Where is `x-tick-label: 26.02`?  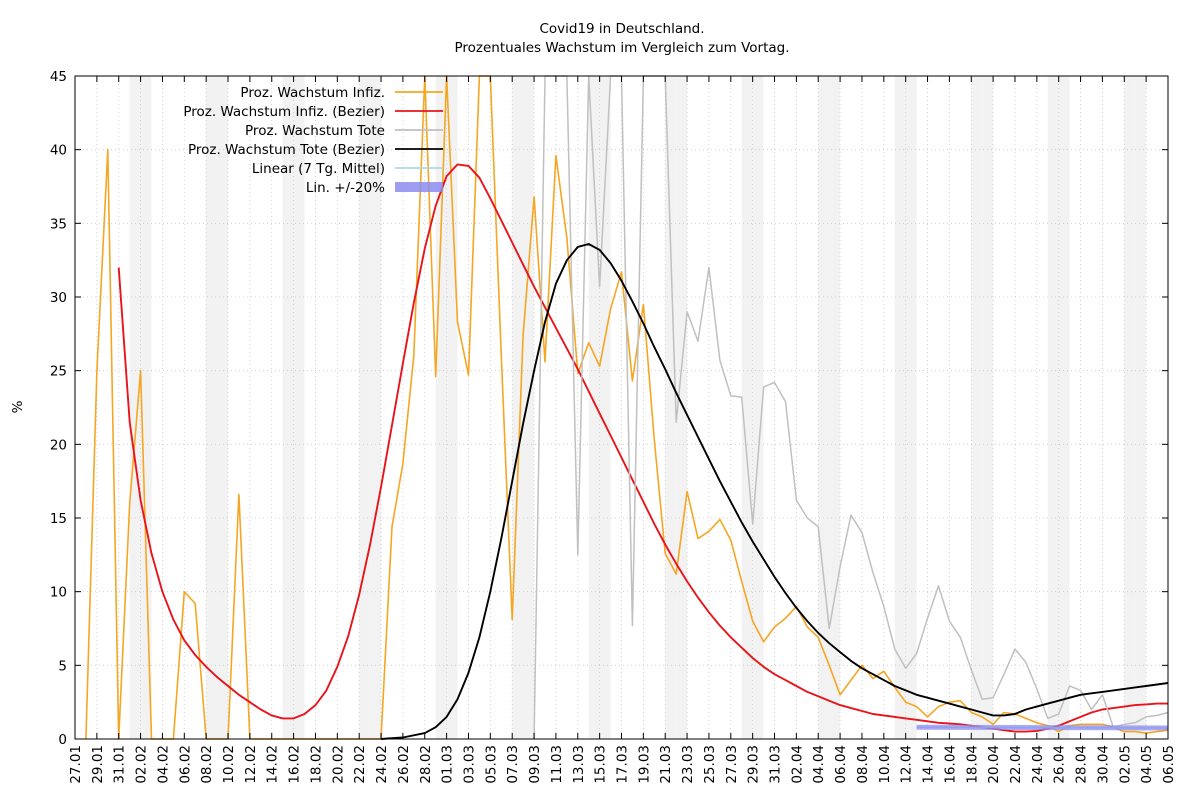
x-tick-label: 26.02 is located at coordinates (404, 764).